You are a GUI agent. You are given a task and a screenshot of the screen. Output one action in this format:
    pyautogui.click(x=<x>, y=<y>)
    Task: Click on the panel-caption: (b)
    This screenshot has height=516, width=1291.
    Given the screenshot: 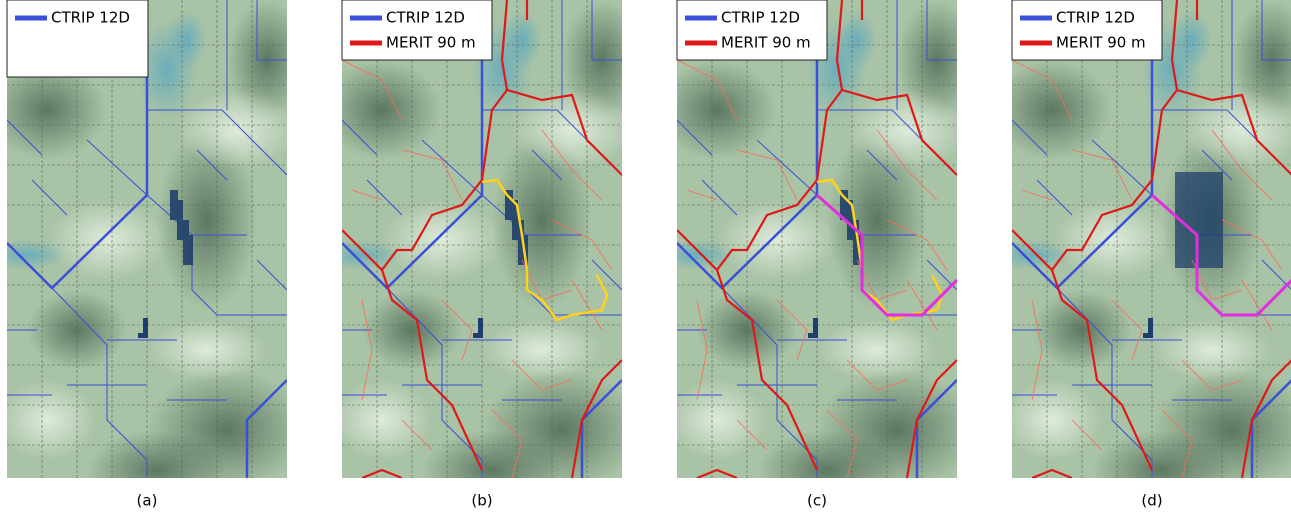 What is the action you would take?
    pyautogui.click(x=481, y=501)
    